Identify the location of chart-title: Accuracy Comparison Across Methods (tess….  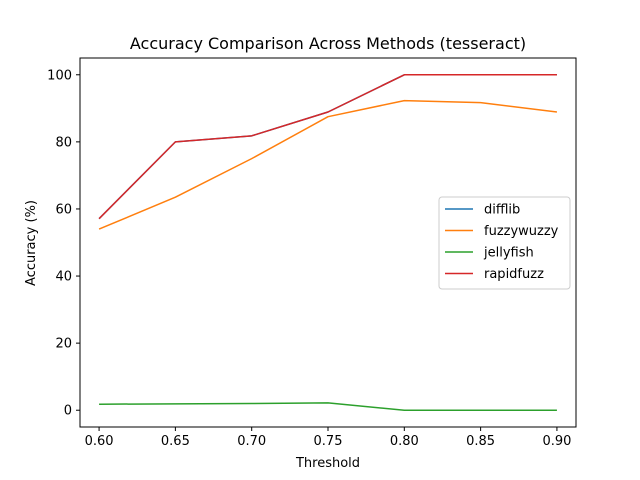
(328, 43).